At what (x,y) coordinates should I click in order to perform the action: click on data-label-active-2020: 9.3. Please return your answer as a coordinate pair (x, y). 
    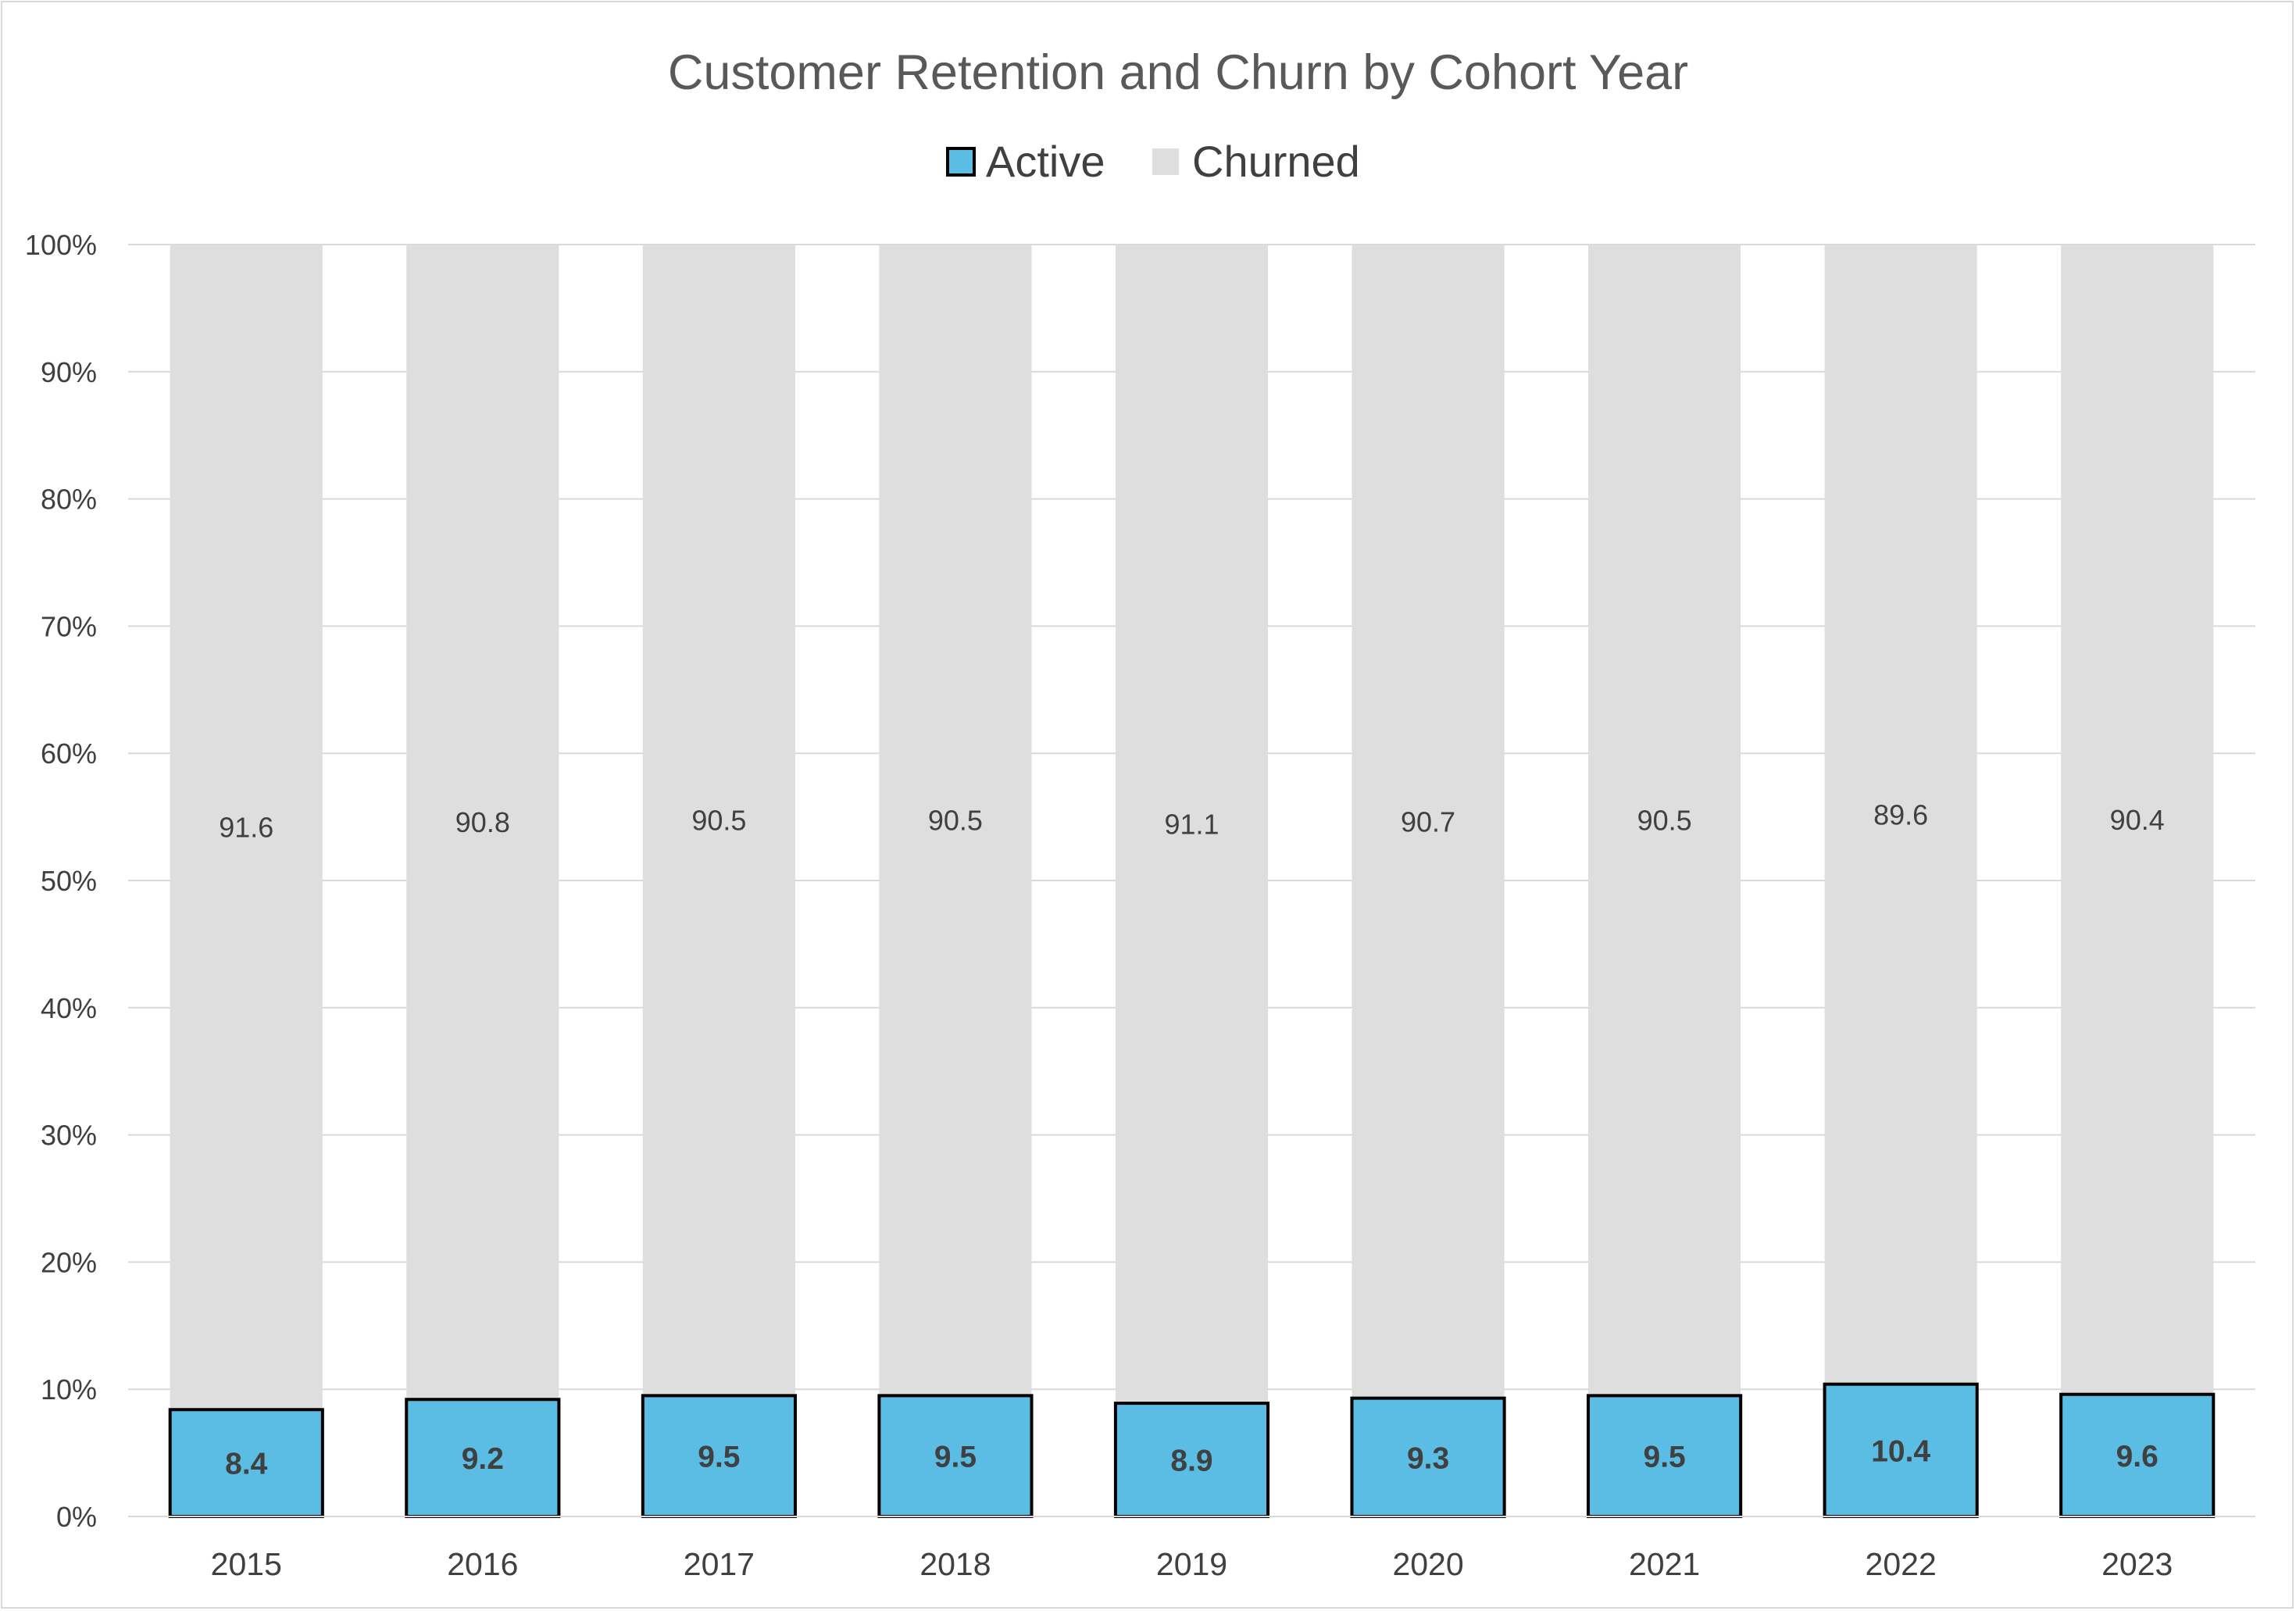
    Looking at the image, I should click on (1428, 1458).